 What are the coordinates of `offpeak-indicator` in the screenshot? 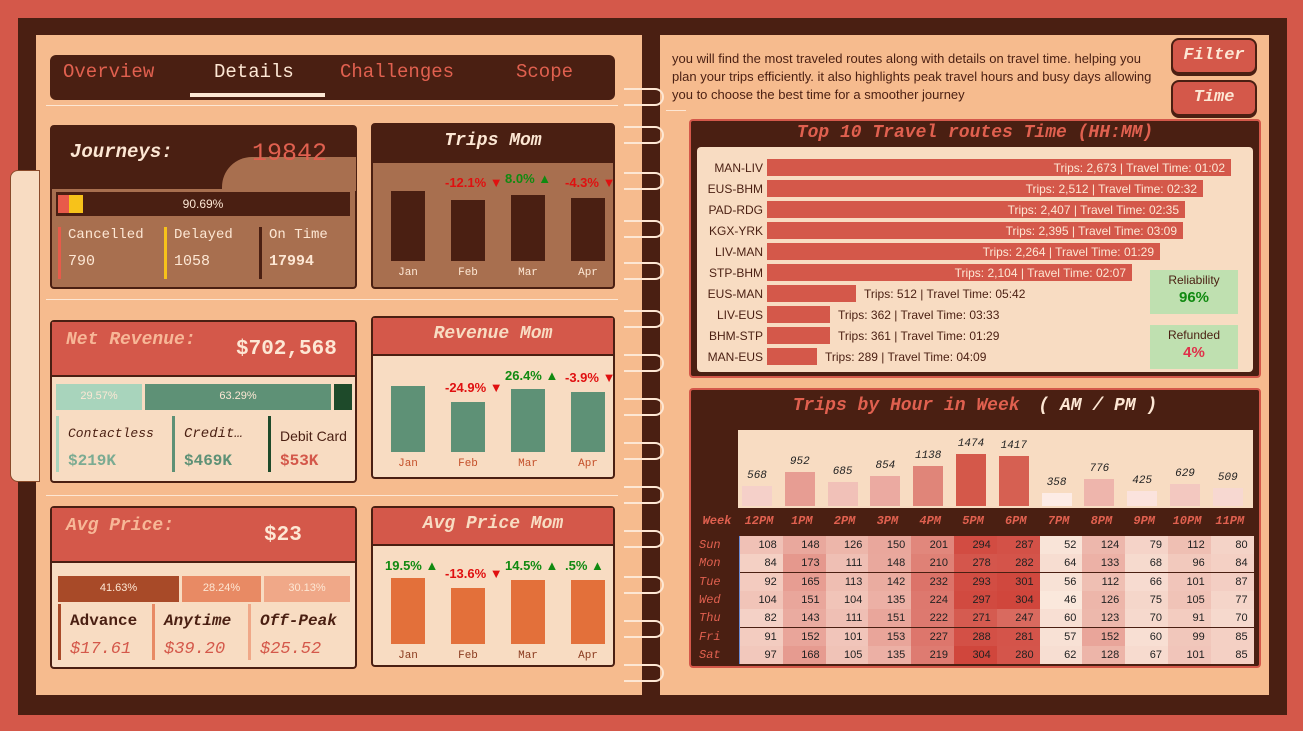 It's located at (249, 632).